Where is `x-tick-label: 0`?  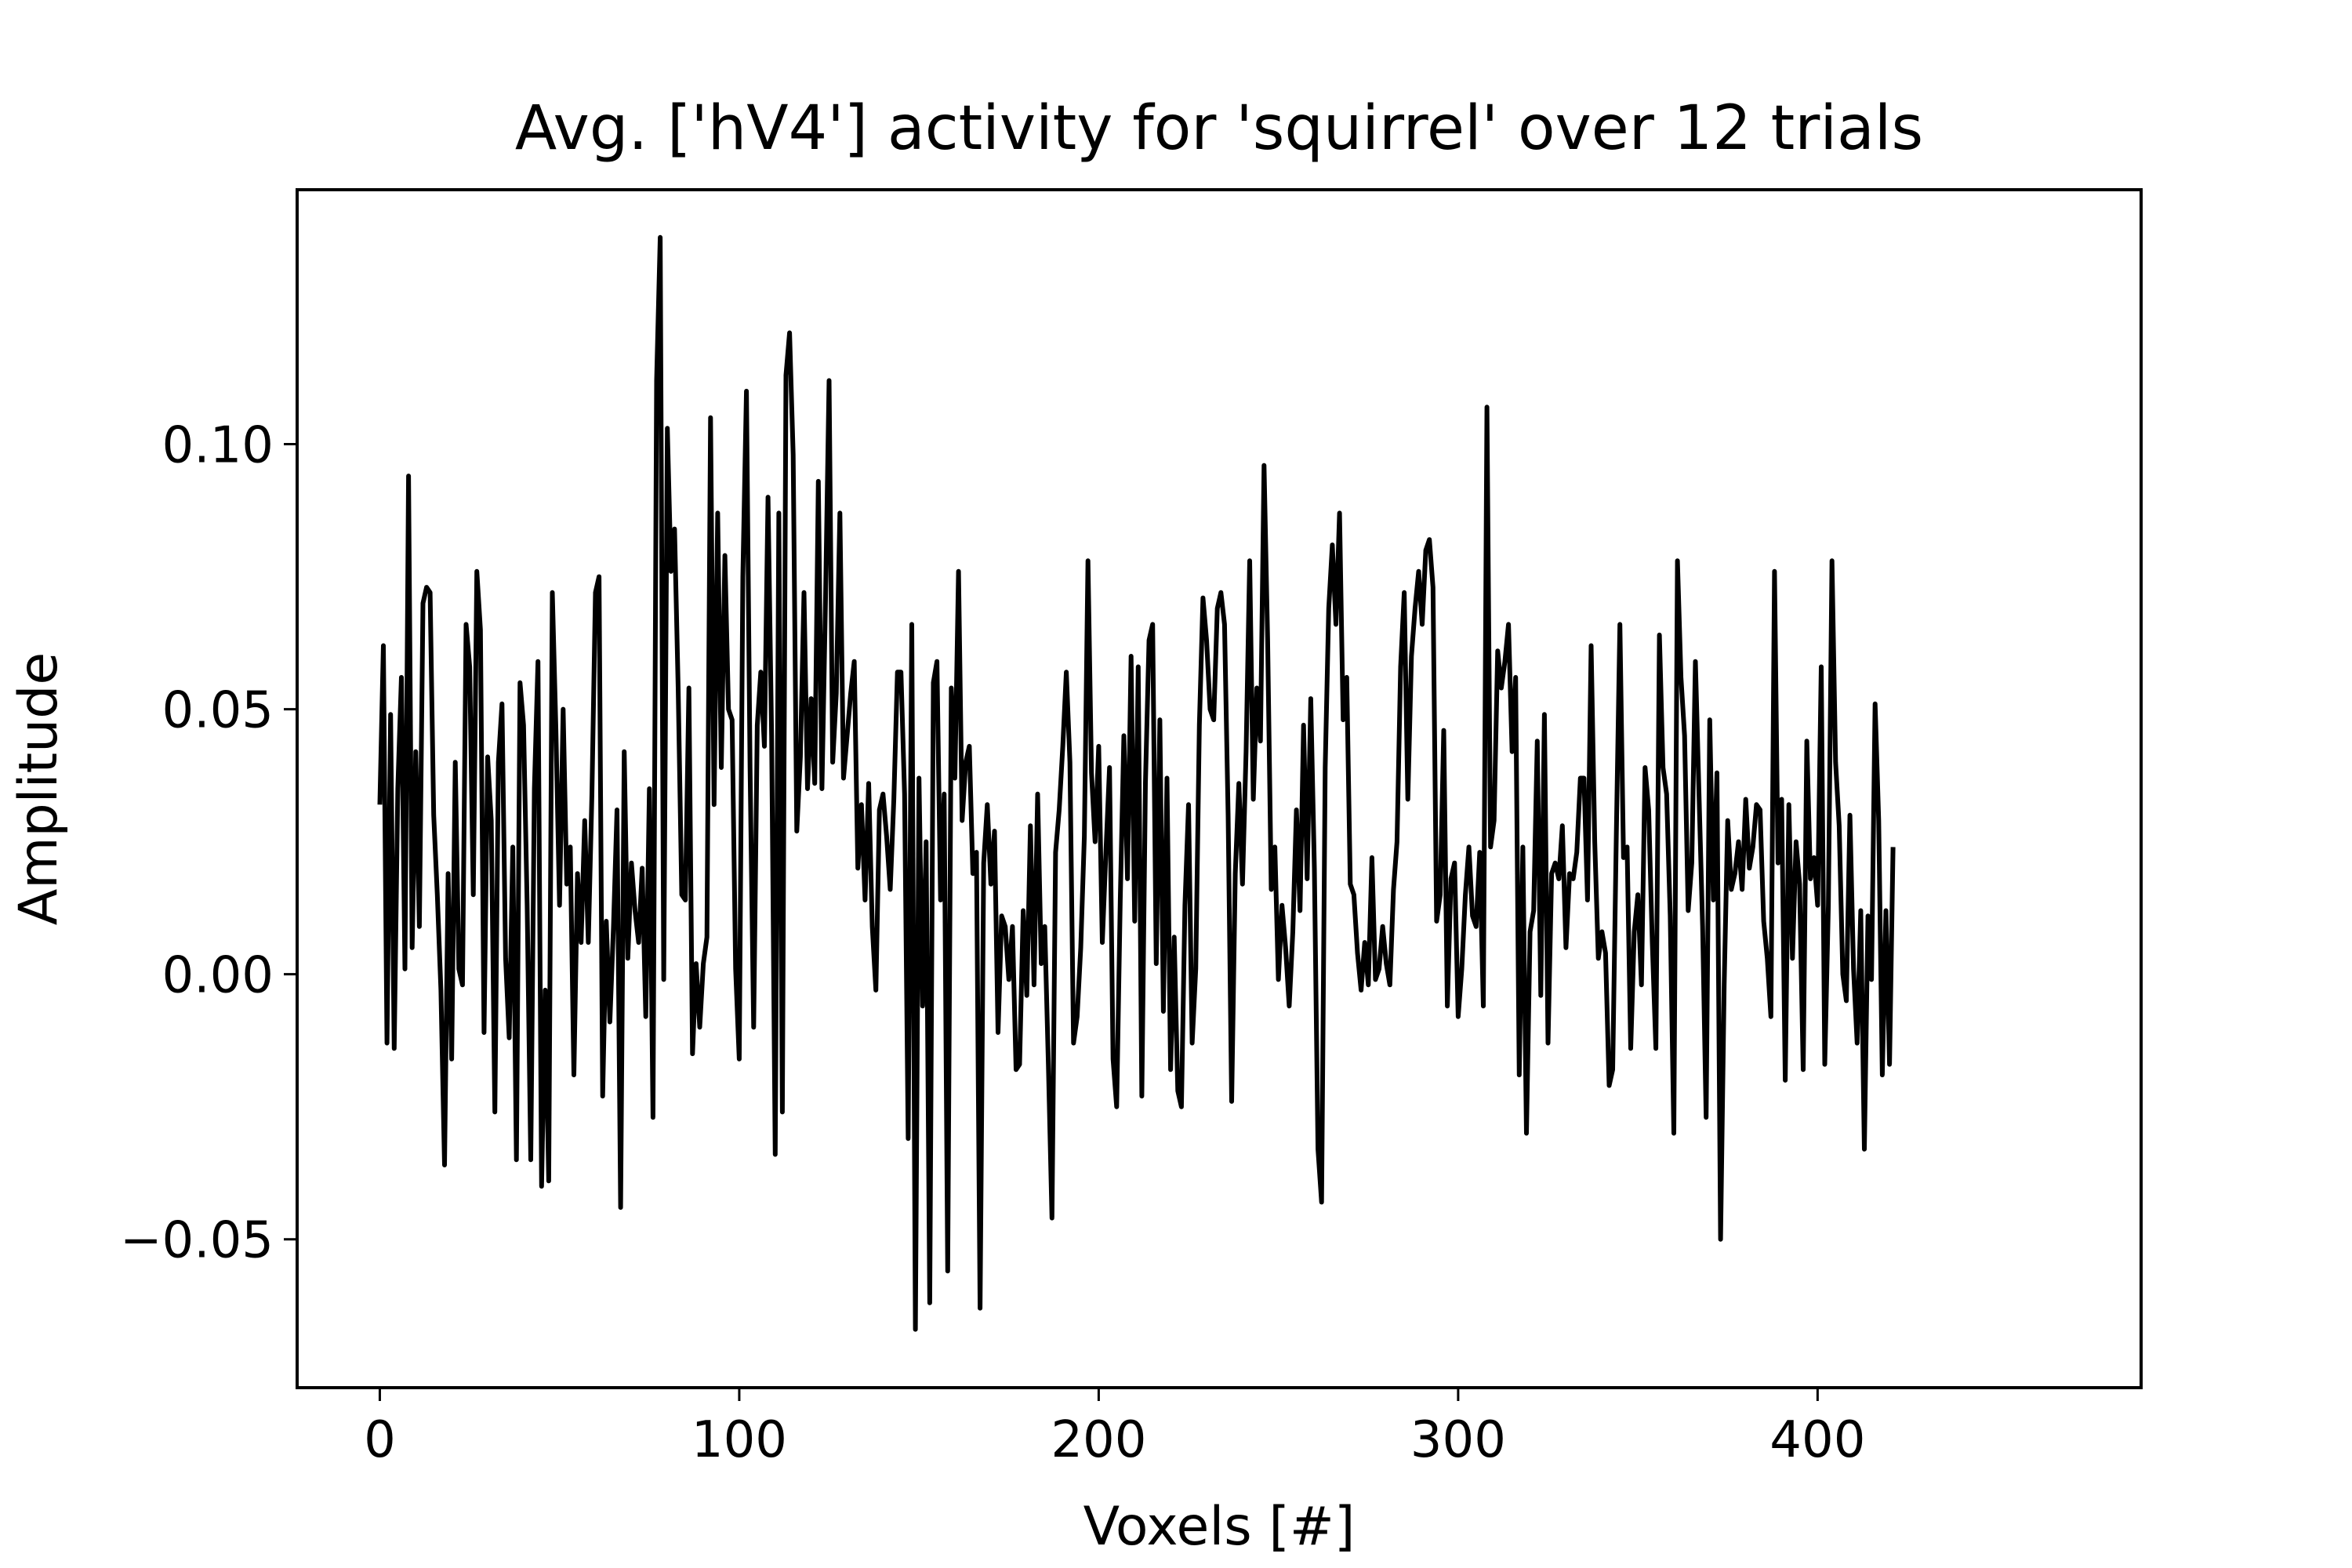 x-tick-label: 0 is located at coordinates (380, 1440).